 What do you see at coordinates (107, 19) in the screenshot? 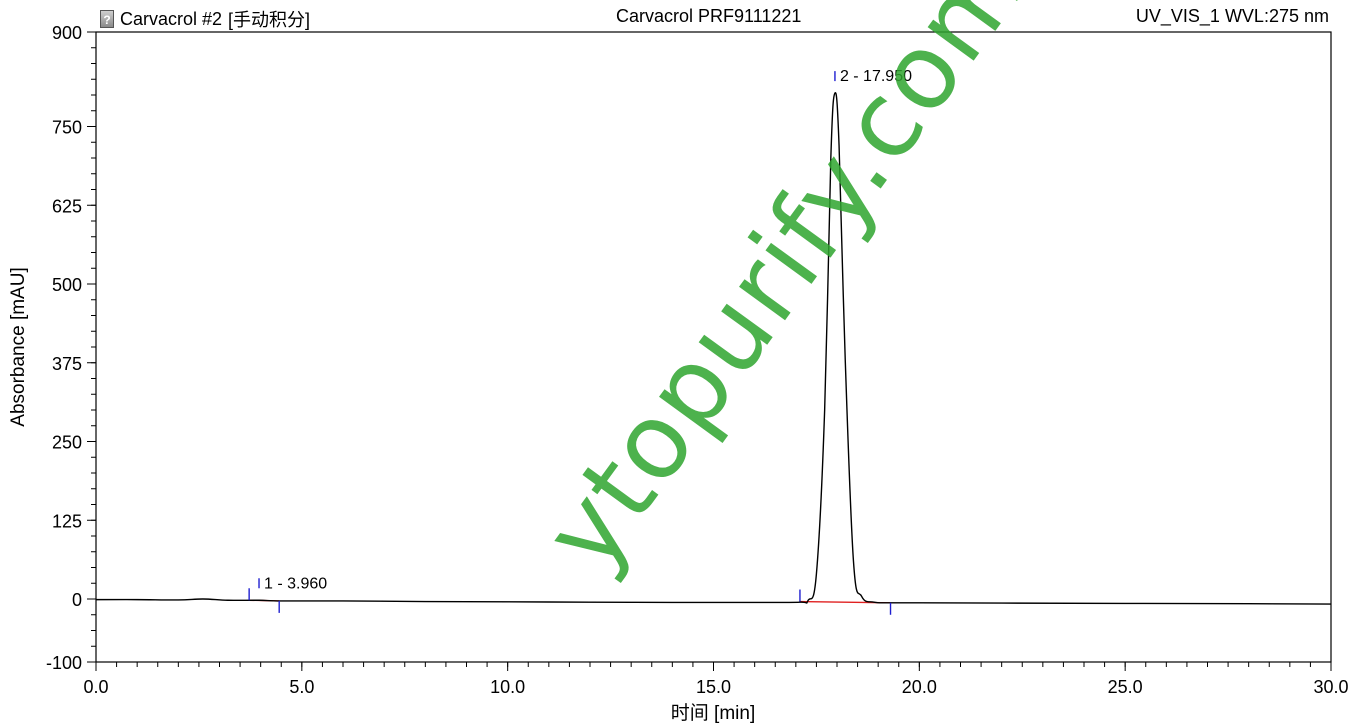
I see `document-question-icon: ?` at bounding box center [107, 19].